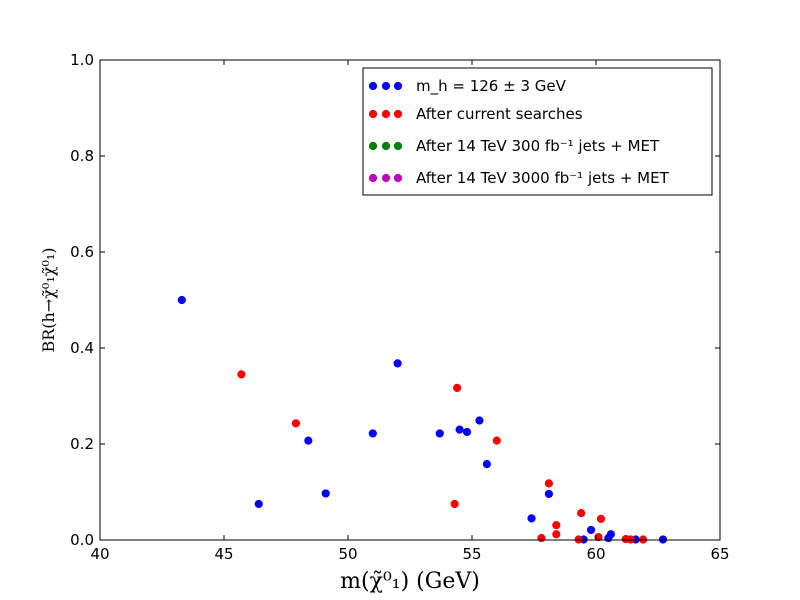 Image resolution: width=800 pixels, height=600 pixels. I want to click on x-tick-label: 45, so click(223, 554).